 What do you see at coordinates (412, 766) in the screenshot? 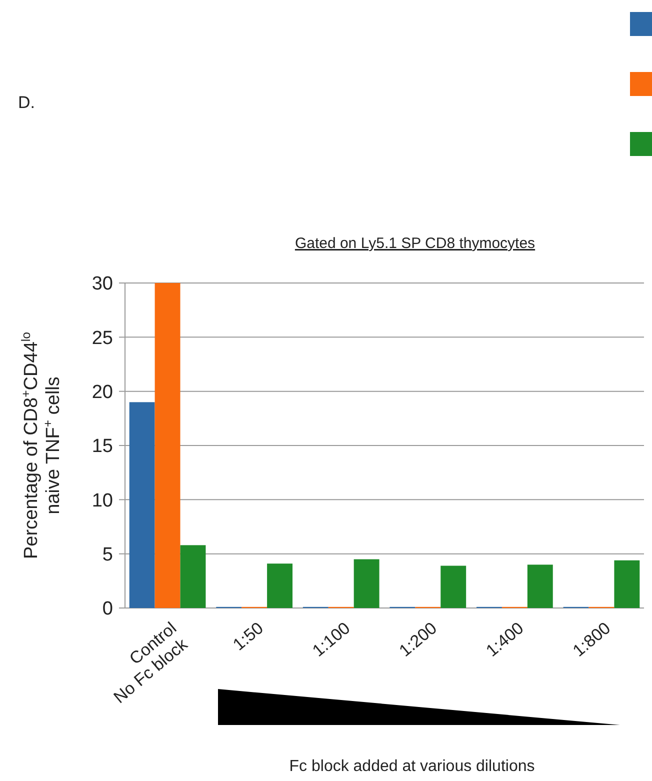
I see `x-axis-title: Fc block added at various dilutions` at bounding box center [412, 766].